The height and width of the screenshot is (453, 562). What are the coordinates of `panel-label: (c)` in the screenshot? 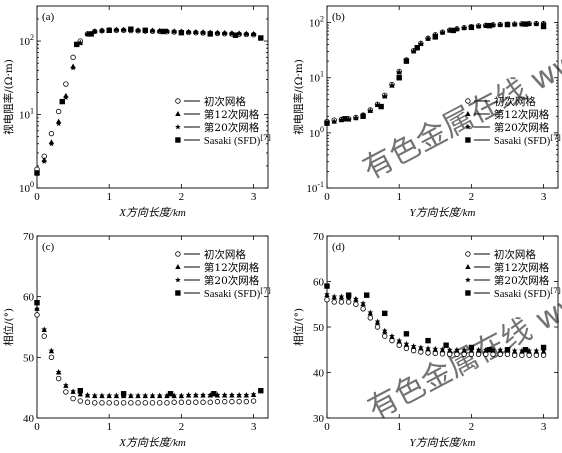 It's located at (48, 247).